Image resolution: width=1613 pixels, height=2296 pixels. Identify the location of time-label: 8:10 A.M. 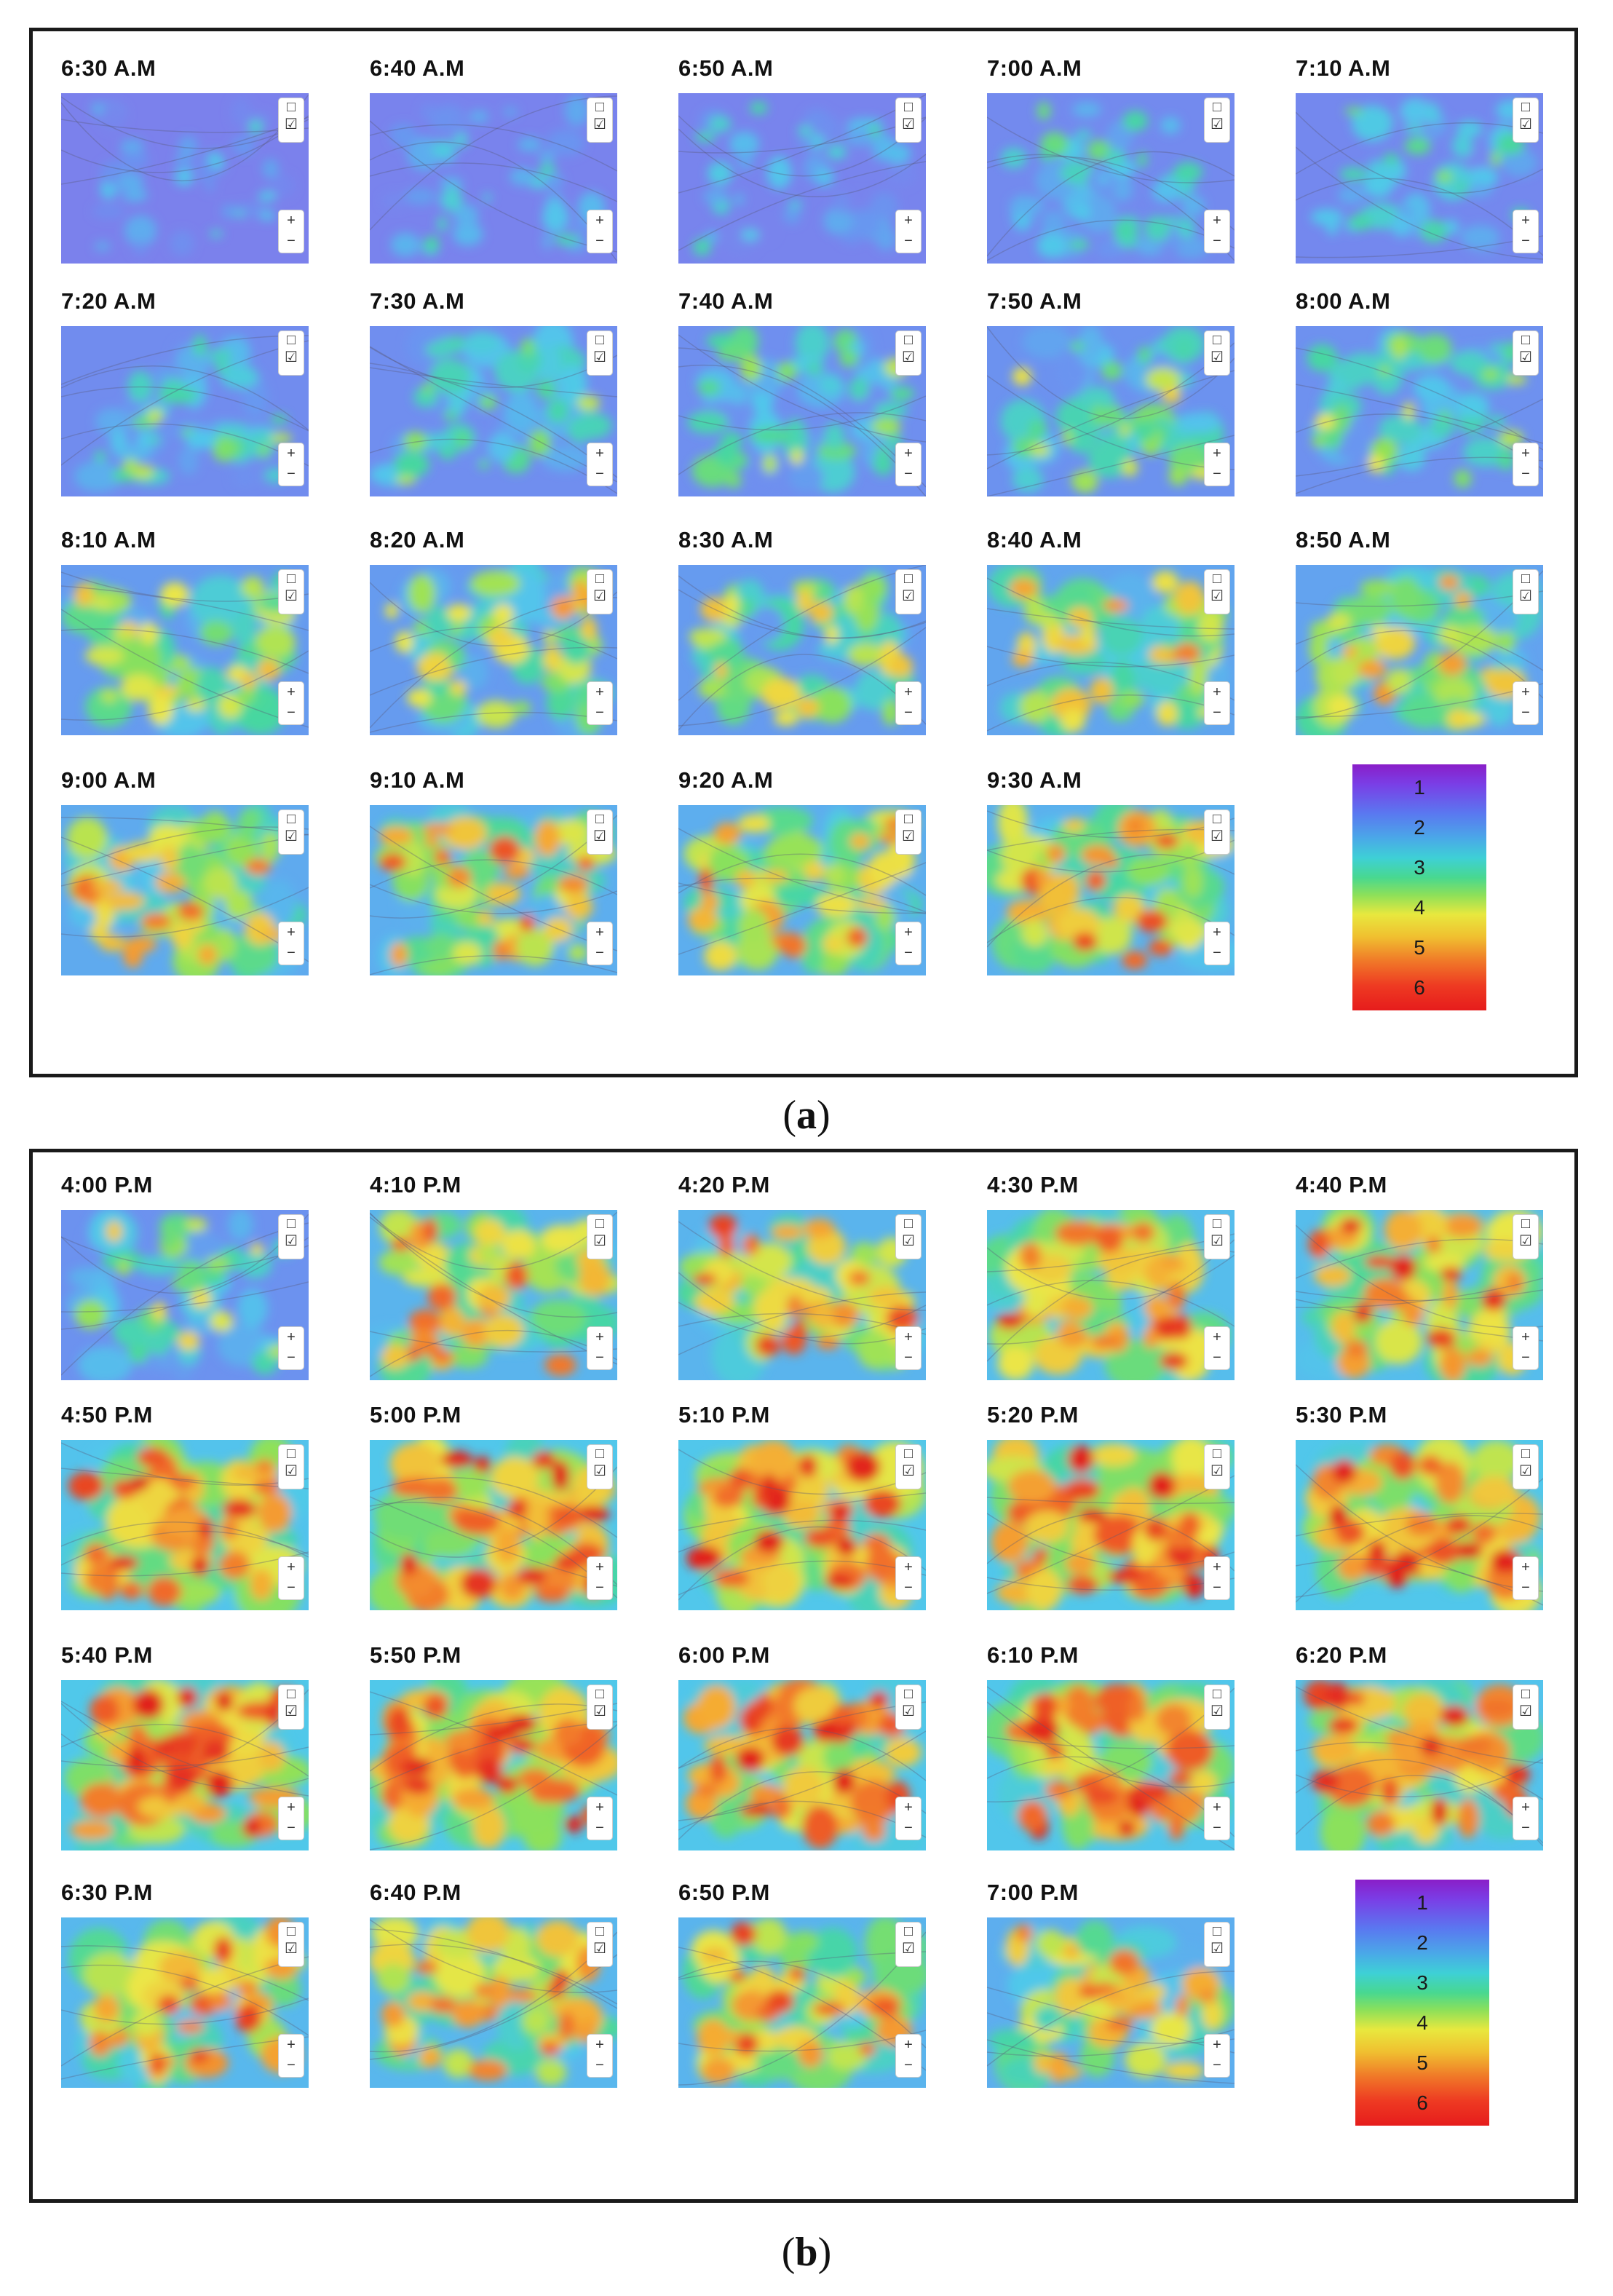
(108, 540).